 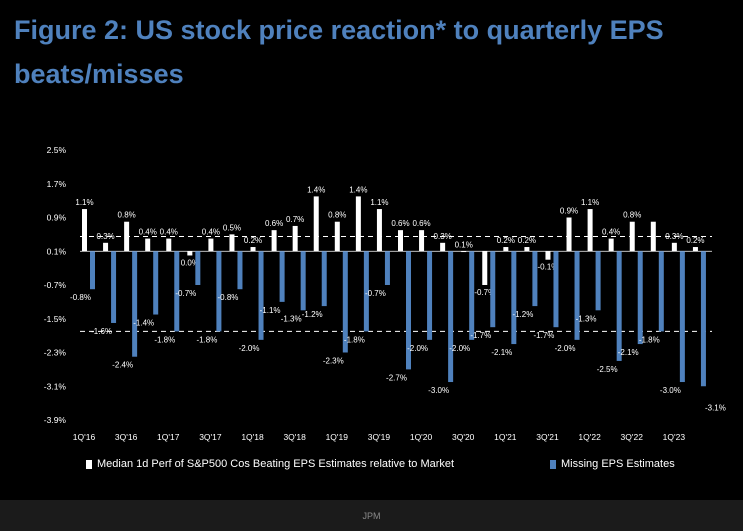 I want to click on y-tick-label: 0.9%, so click(x=57, y=218).